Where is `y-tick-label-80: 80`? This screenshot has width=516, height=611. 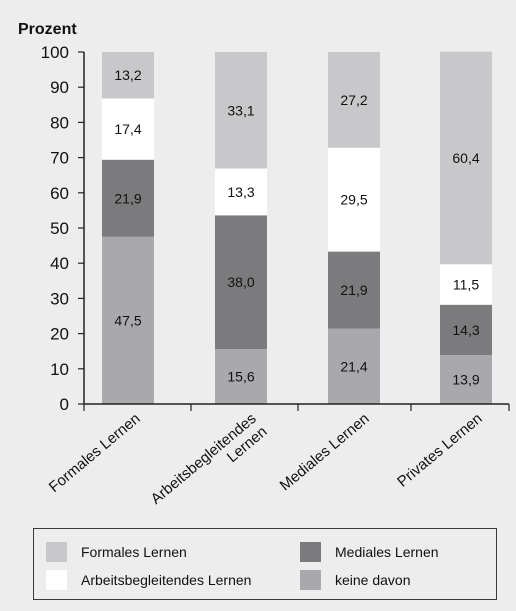 y-tick-label-80: 80 is located at coordinates (59, 122).